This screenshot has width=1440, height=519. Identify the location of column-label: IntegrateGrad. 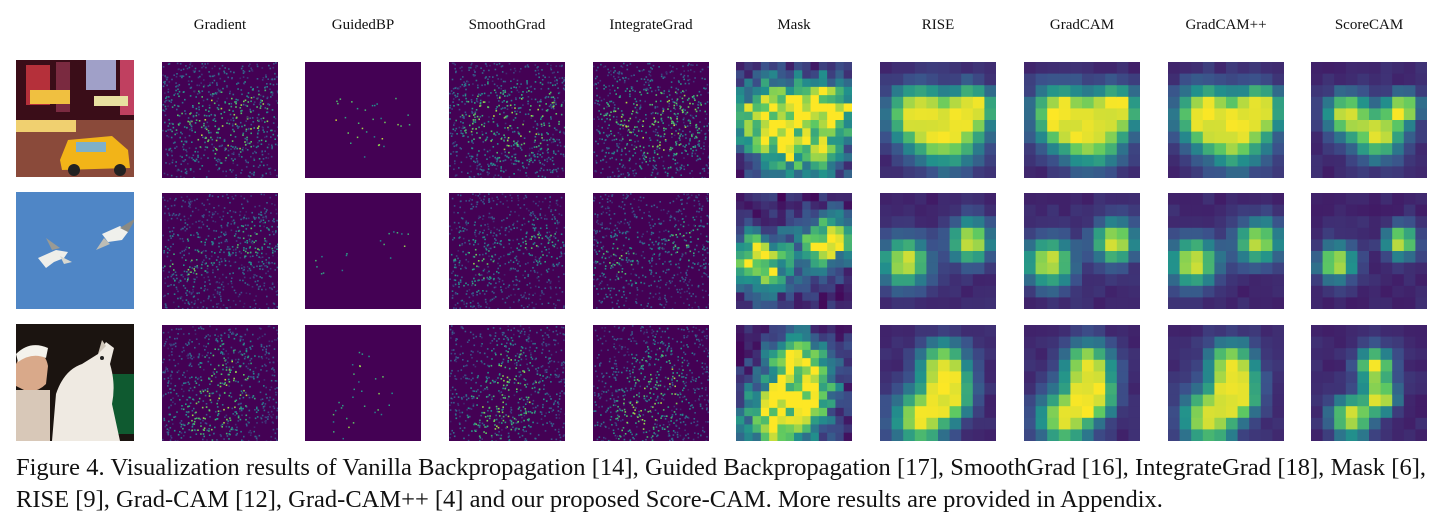
(651, 25).